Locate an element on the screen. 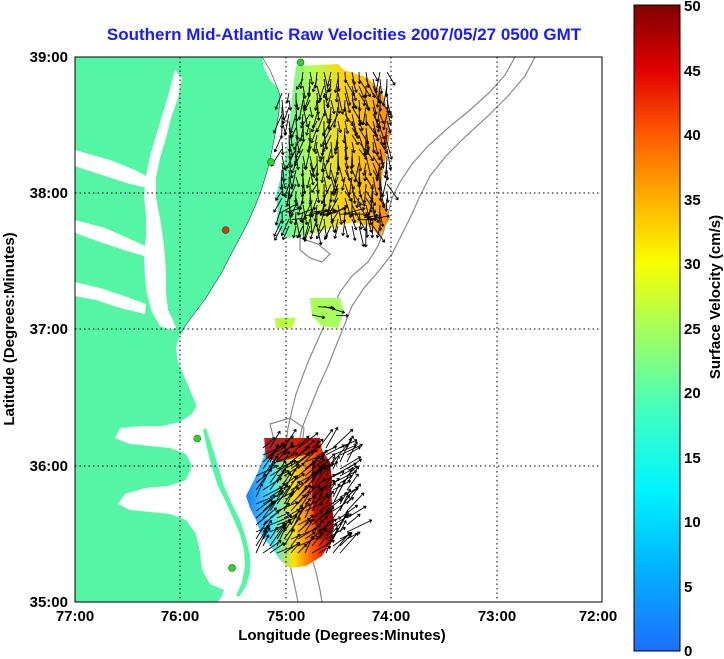 The width and height of the screenshot is (724, 659). x-axis-label: Longitude (Degrees:Minutes) is located at coordinates (342, 635).